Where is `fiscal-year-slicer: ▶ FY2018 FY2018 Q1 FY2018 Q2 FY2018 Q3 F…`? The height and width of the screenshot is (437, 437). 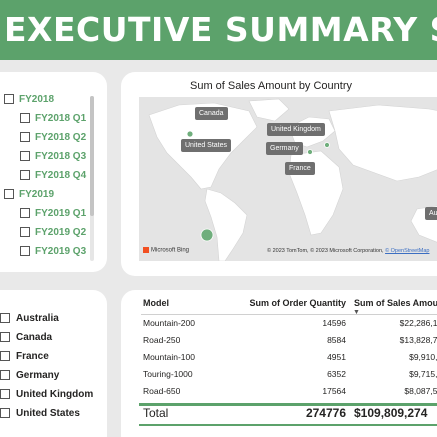
fiscal-year-slicer: ▶ FY2018 FY2018 Q1 FY2018 Q2 FY2018 Q3 F… is located at coordinates (53, 172).